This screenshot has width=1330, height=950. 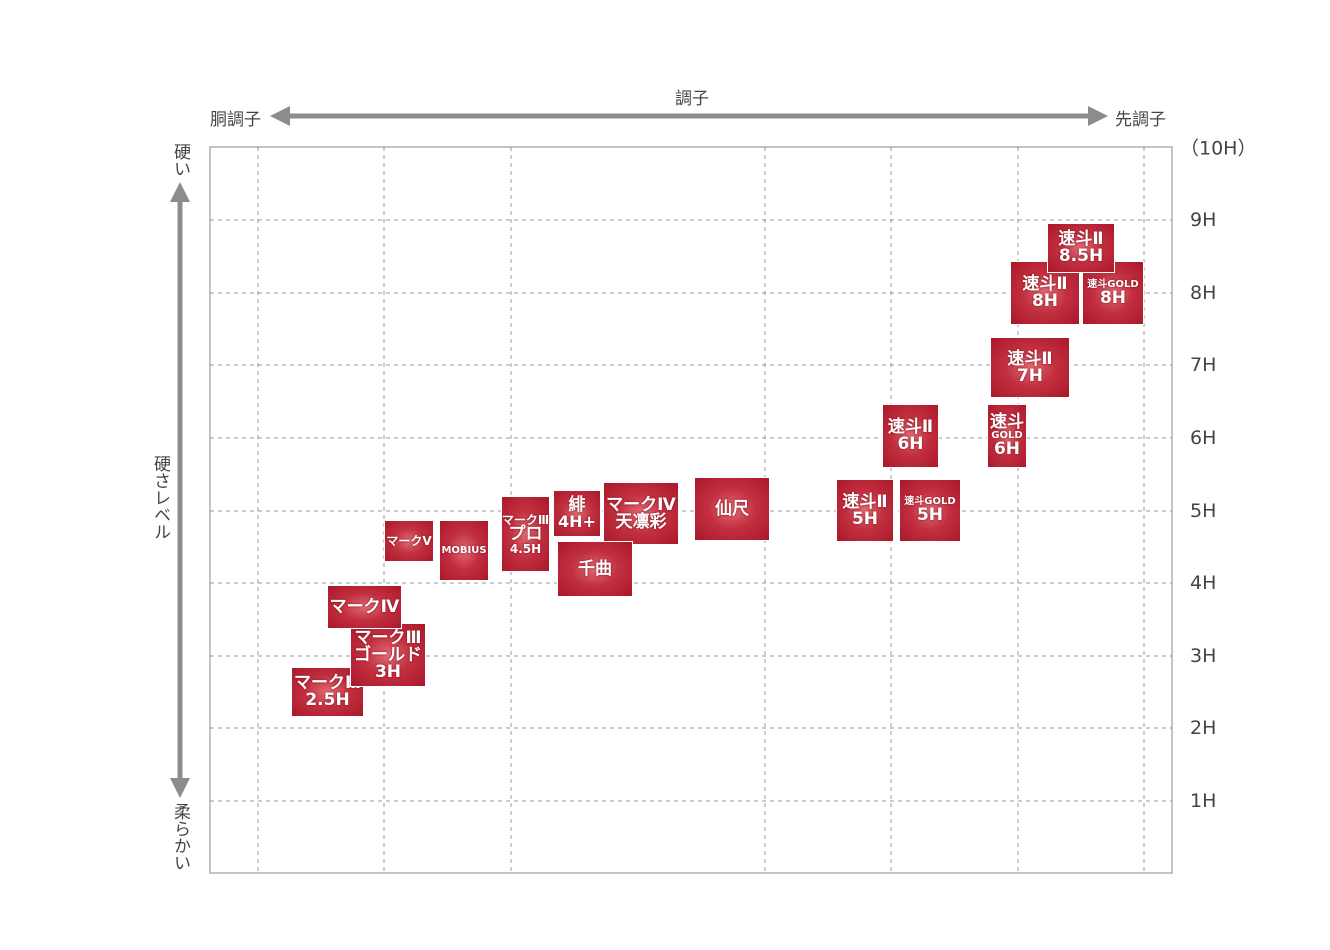 What do you see at coordinates (1203, 220) in the screenshot?
I see `y-tick-label: 9H` at bounding box center [1203, 220].